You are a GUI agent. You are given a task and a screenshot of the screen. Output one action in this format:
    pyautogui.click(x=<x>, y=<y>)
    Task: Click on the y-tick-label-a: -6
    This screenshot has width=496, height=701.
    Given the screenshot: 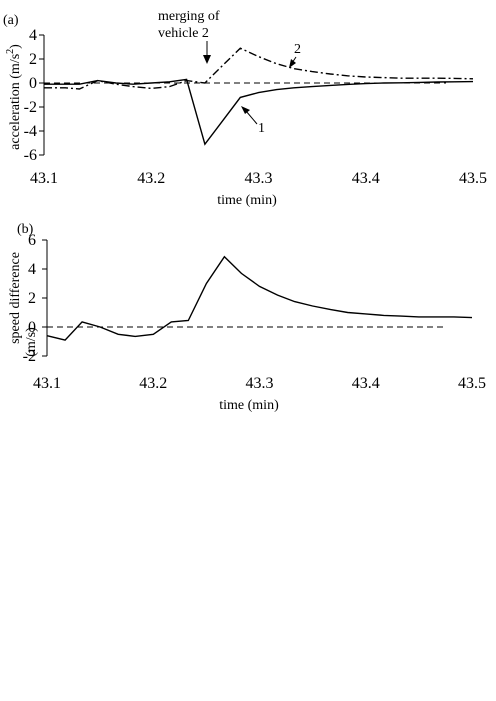 What is the action you would take?
    pyautogui.click(x=30, y=155)
    